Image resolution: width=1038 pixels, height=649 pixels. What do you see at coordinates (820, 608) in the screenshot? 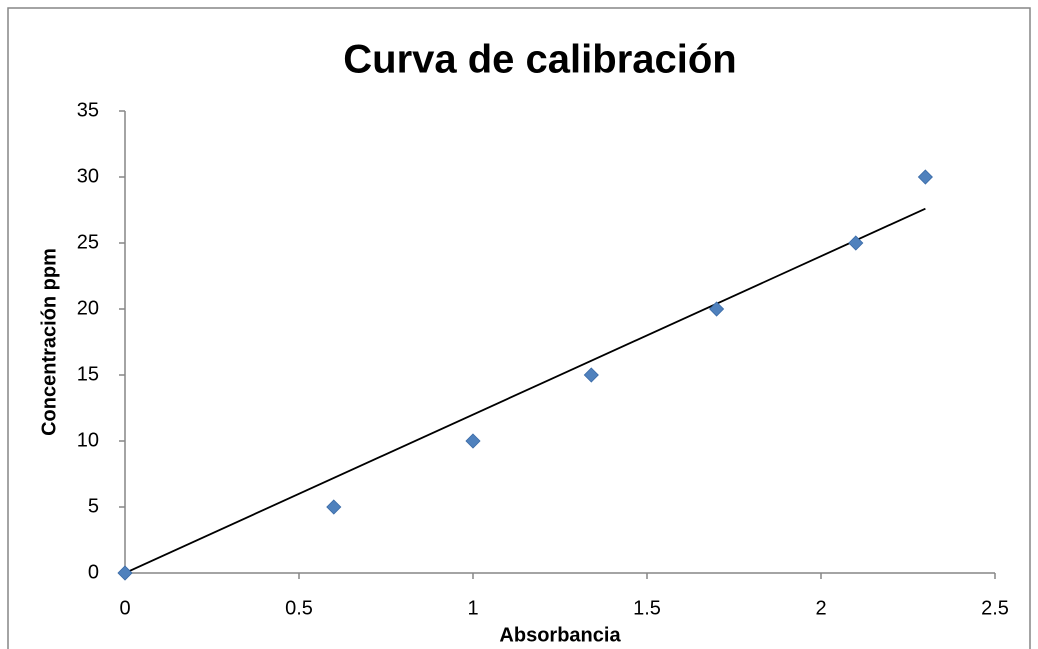
I see `x-tick-label: 2` at bounding box center [820, 608].